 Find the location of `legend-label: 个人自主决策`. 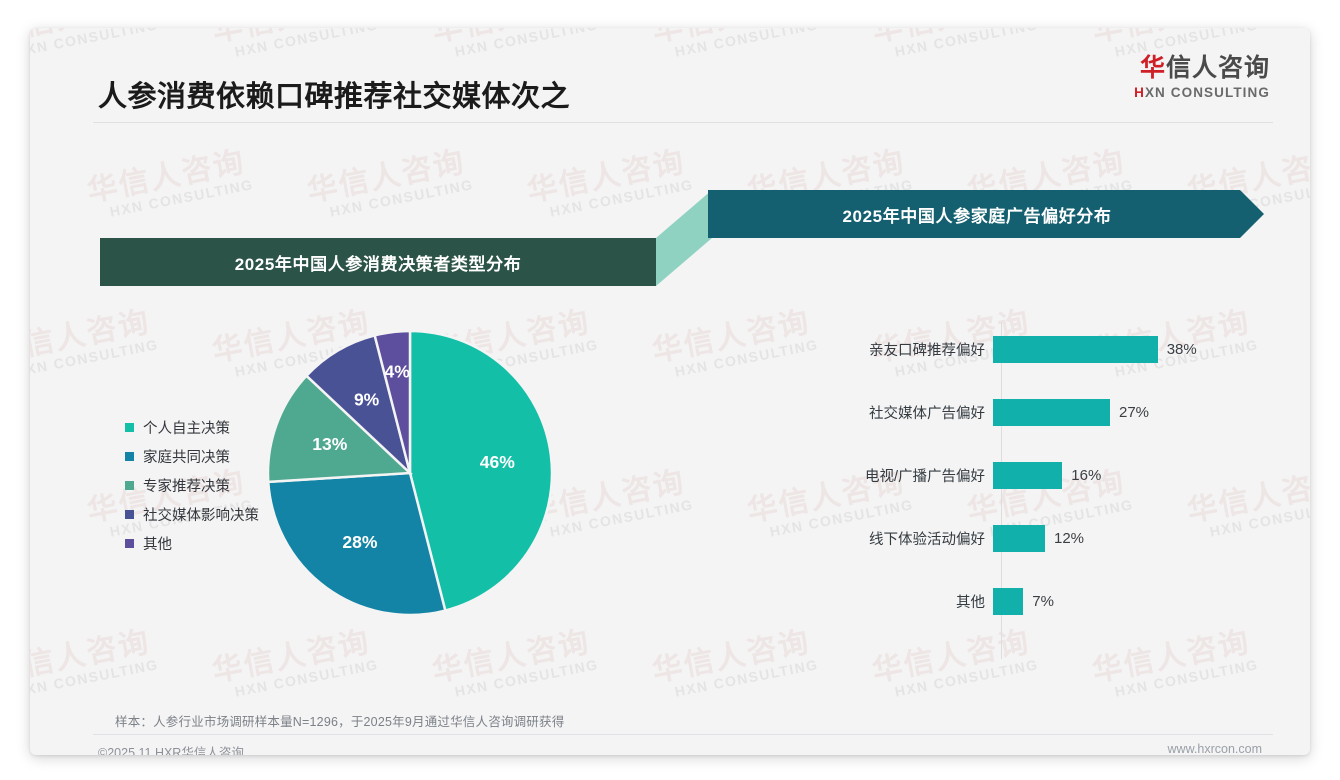

legend-label: 个人自主决策 is located at coordinates (186, 429).